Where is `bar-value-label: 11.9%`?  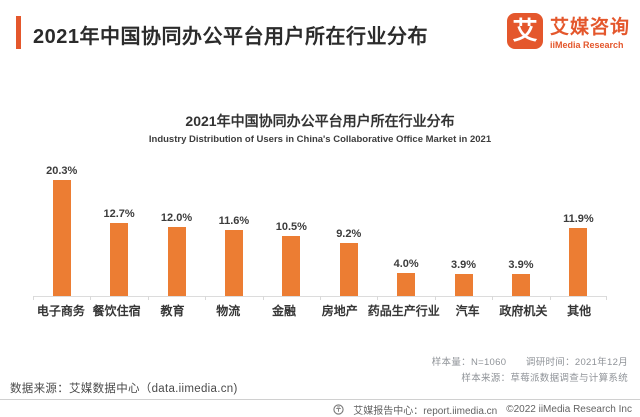 bar-value-label: 11.9% is located at coordinates (578, 219).